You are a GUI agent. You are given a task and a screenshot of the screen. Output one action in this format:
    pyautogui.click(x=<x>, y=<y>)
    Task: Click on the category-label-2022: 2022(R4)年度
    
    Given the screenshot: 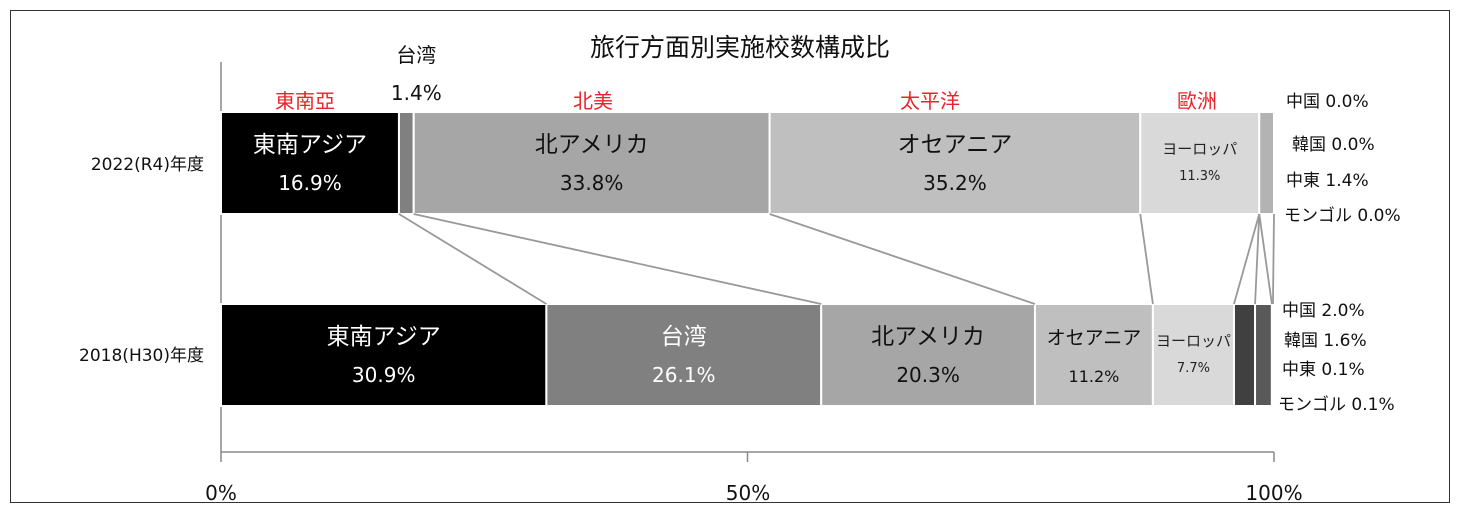 What is the action you would take?
    pyautogui.click(x=147, y=165)
    